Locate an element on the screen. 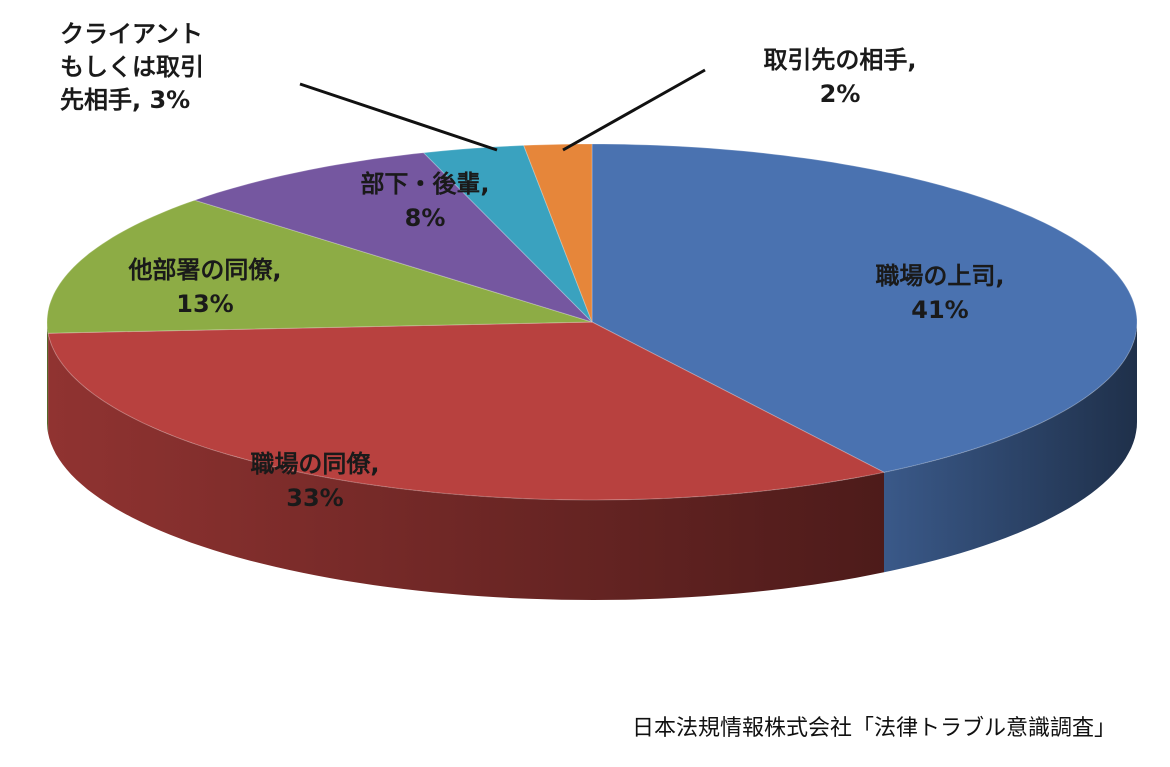 This screenshot has width=1170, height=767. slice-label-line: 先相手, 3% is located at coordinates (125, 100).